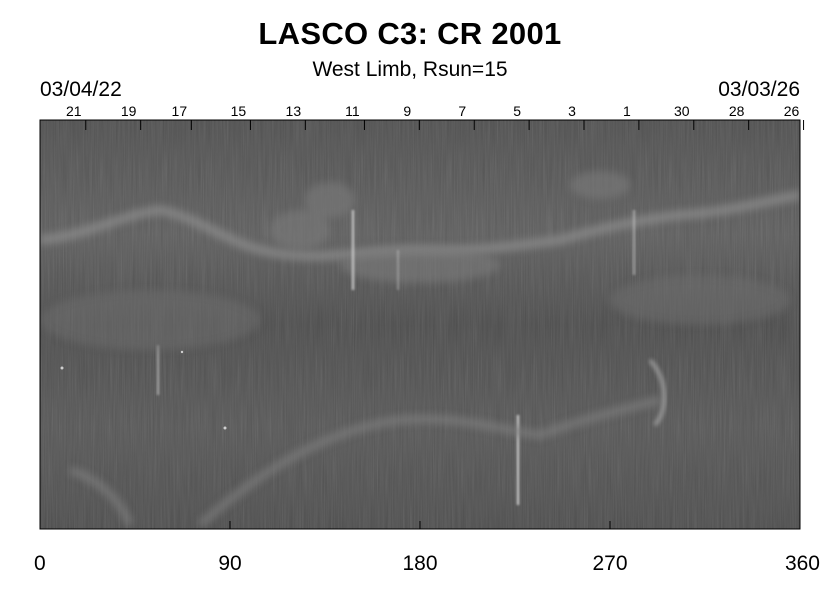 The height and width of the screenshot is (600, 820). I want to click on day-tick-label: 9, so click(407, 111).